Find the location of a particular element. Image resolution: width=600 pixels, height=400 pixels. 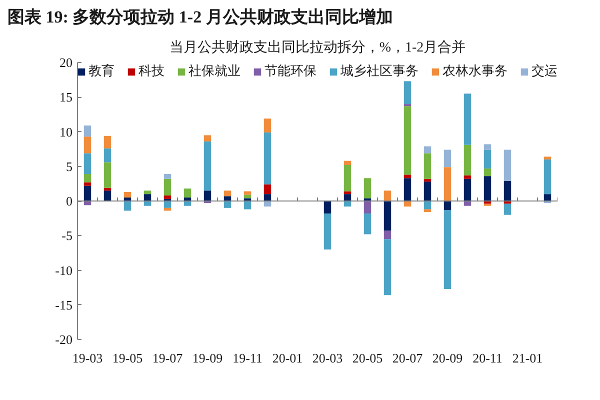

y-tick-label: 10 is located at coordinates (66, 132).